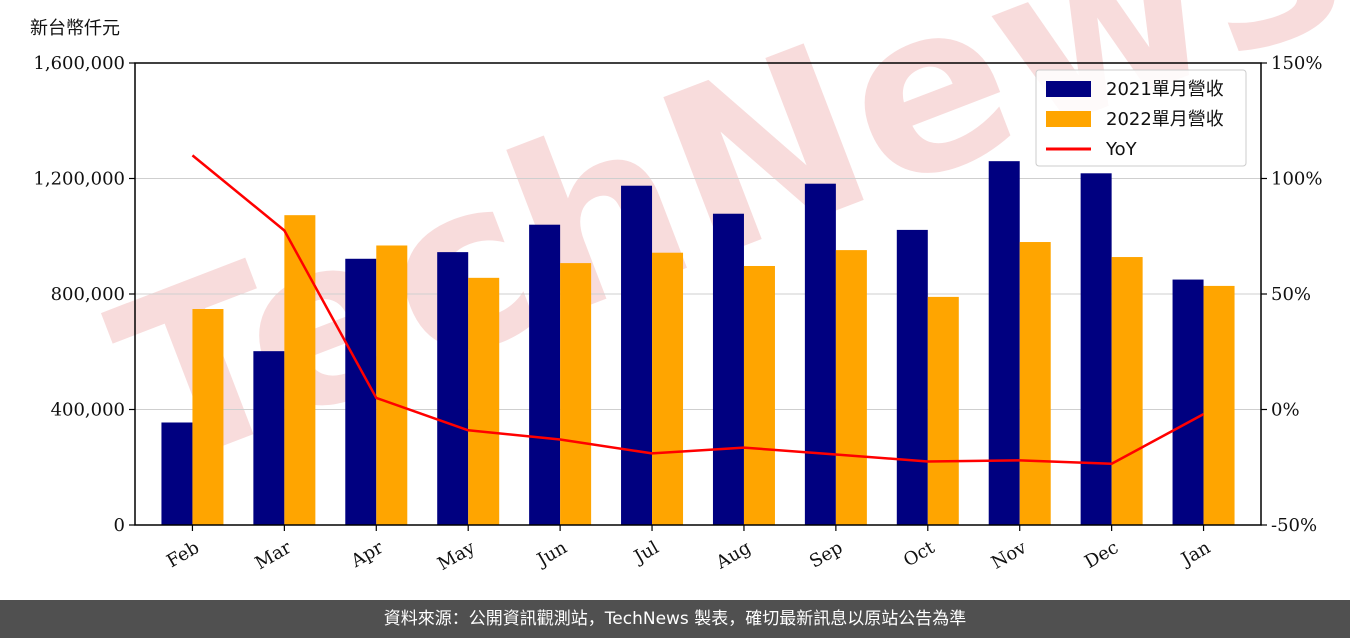  What do you see at coordinates (1195, 554) in the screenshot?
I see `x-tick-label-jan: Jan` at bounding box center [1195, 554].